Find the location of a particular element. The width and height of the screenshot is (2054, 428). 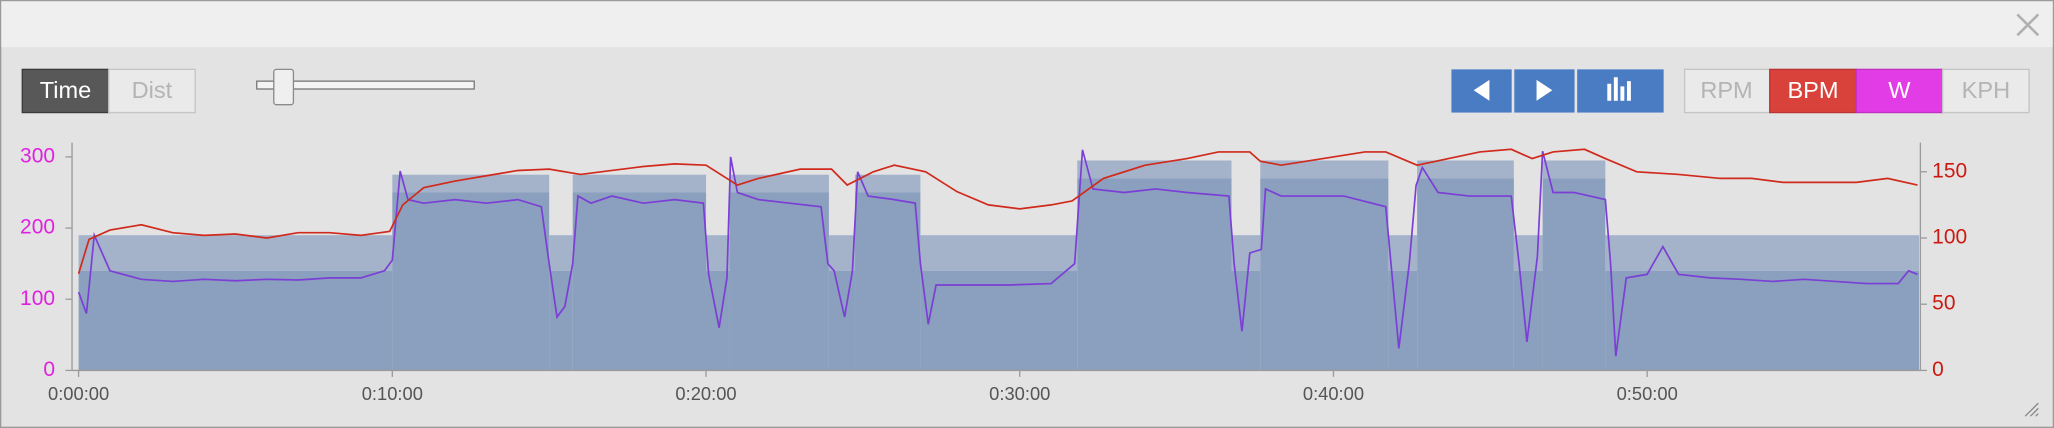

kph-label: KPH is located at coordinates (1986, 90).